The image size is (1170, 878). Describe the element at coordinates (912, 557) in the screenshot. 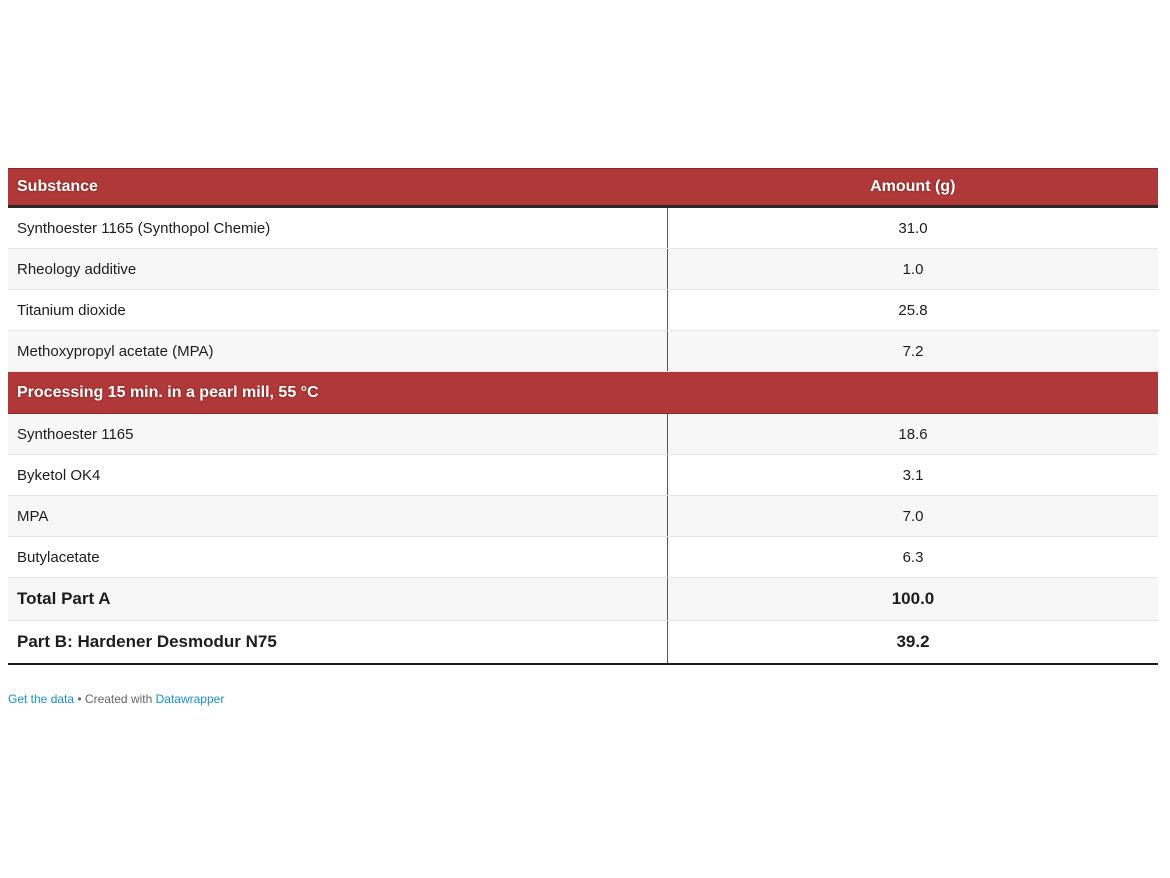

I see `amount-cell: 6.3` at that location.